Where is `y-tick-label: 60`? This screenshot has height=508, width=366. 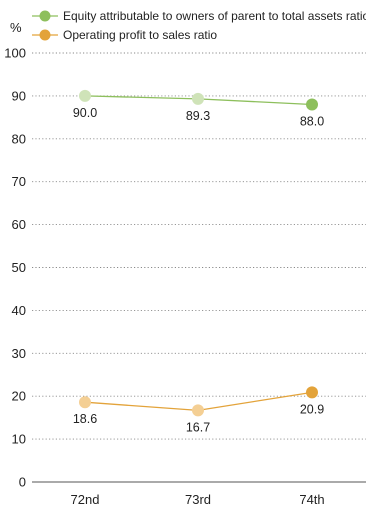
y-tick-label: 60 is located at coordinates (19, 224).